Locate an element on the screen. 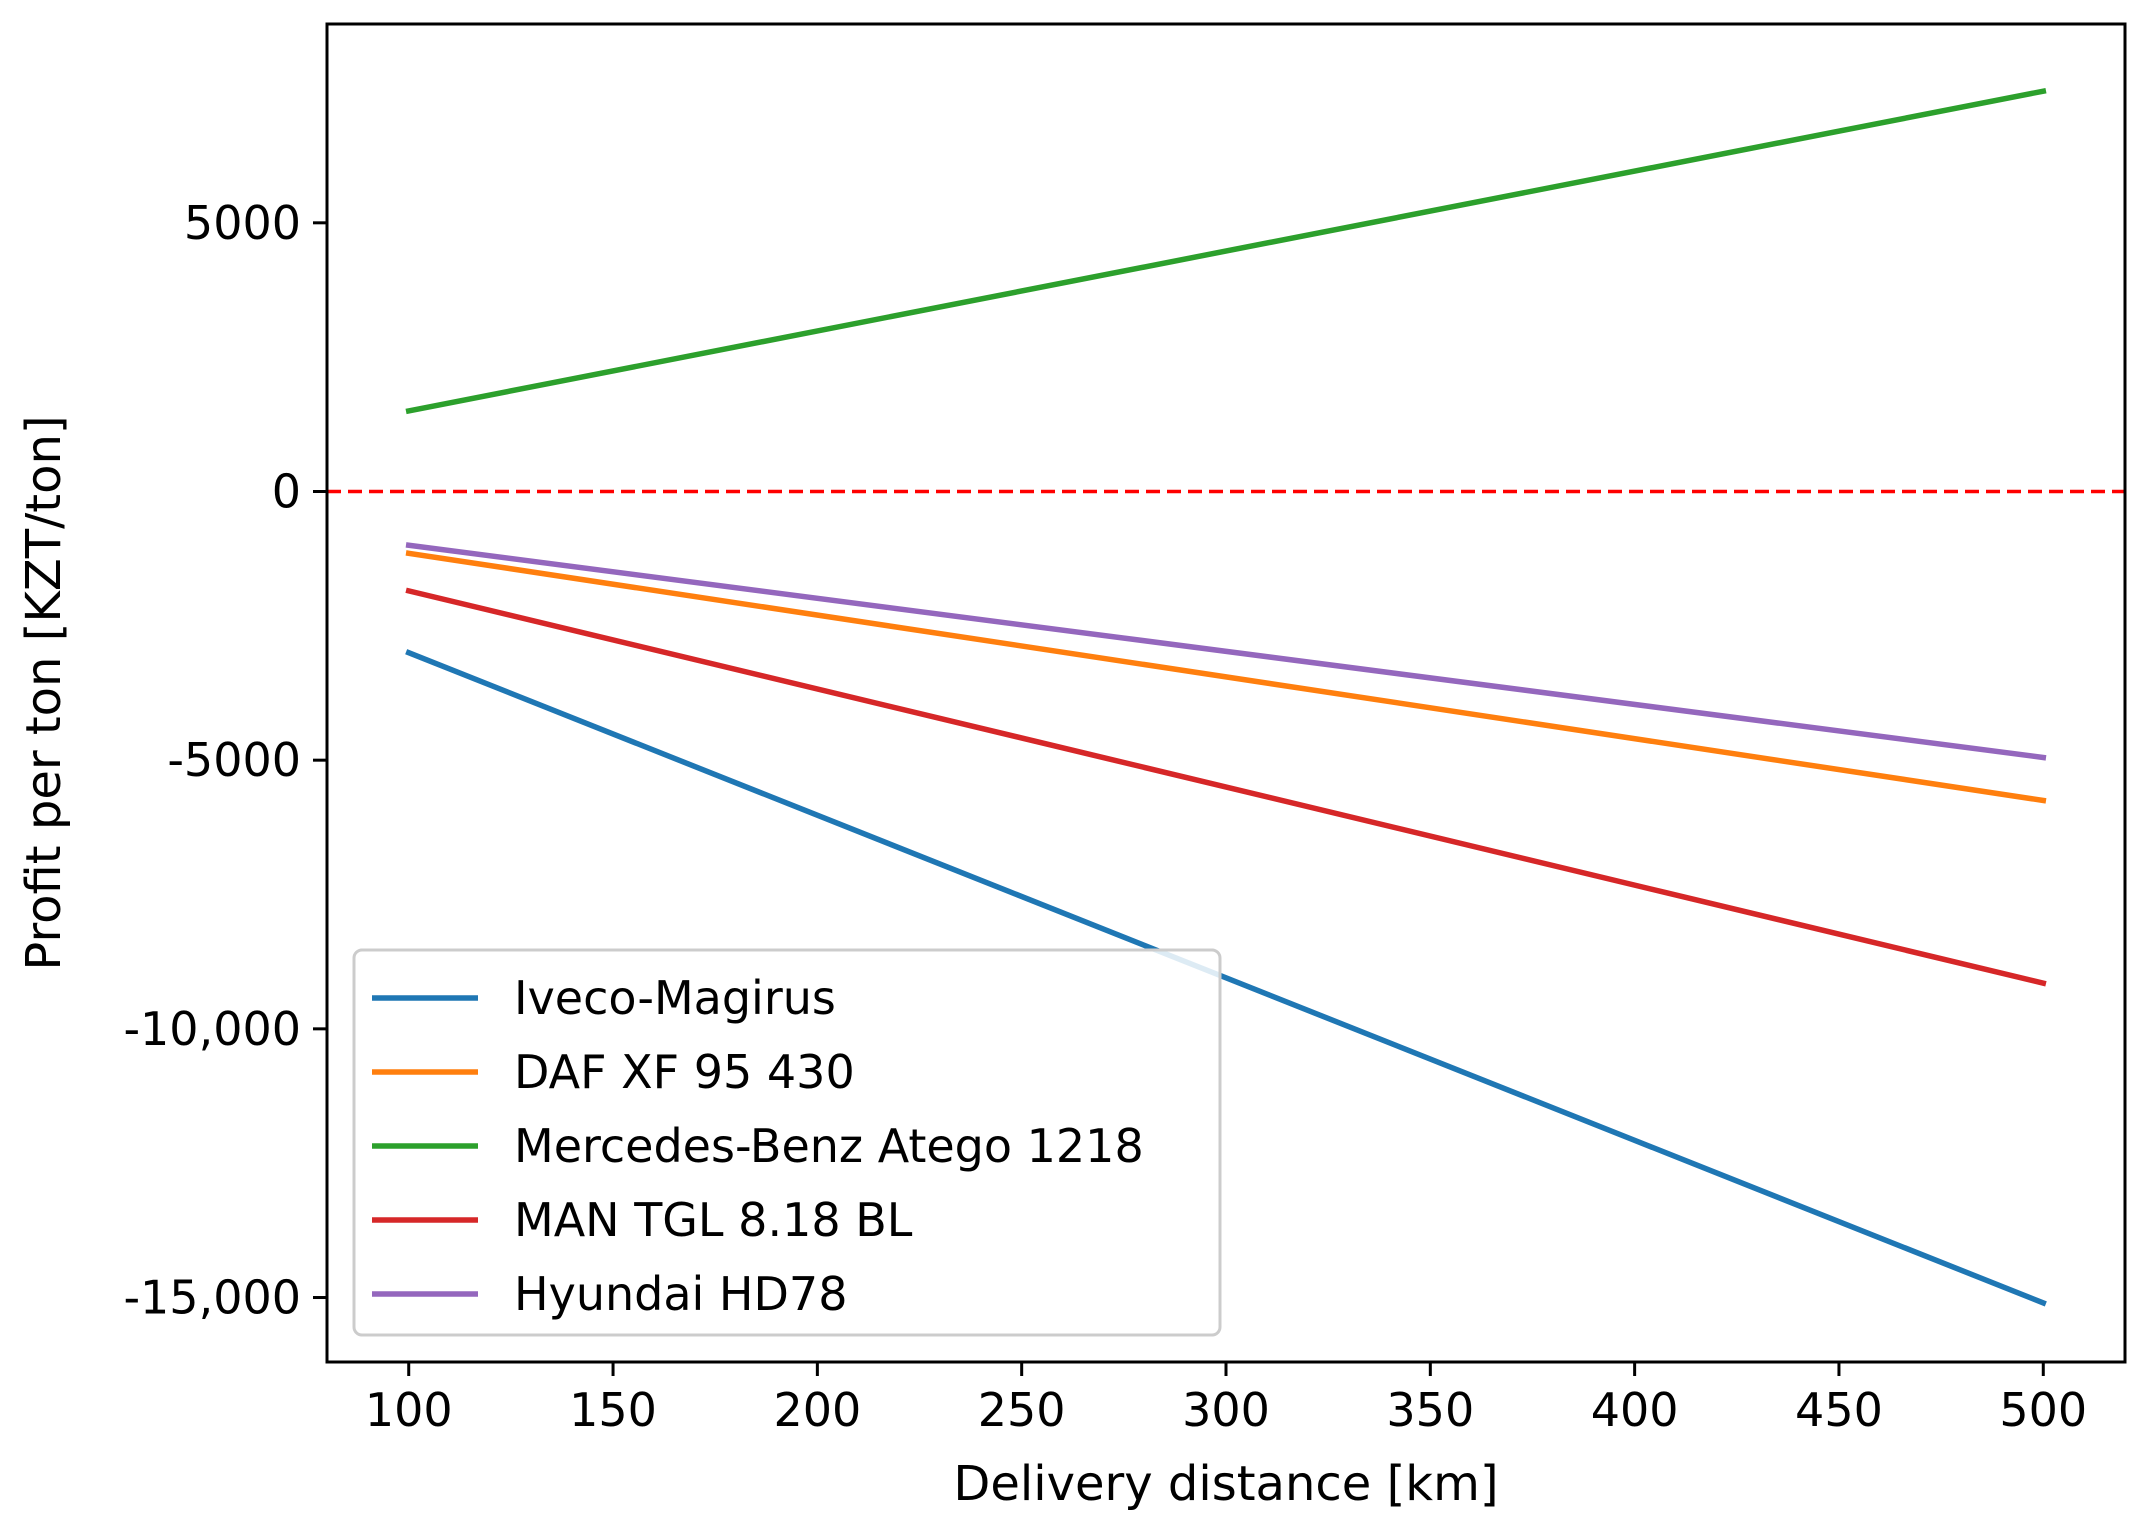  y-tick-label: 5000 is located at coordinates (242, 223).